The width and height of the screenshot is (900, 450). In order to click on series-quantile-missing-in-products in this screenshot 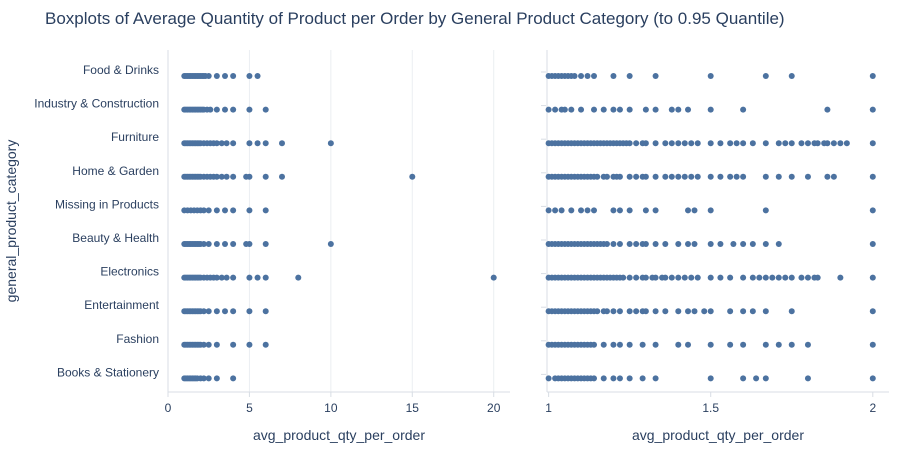, I will do `click(710, 210)`.